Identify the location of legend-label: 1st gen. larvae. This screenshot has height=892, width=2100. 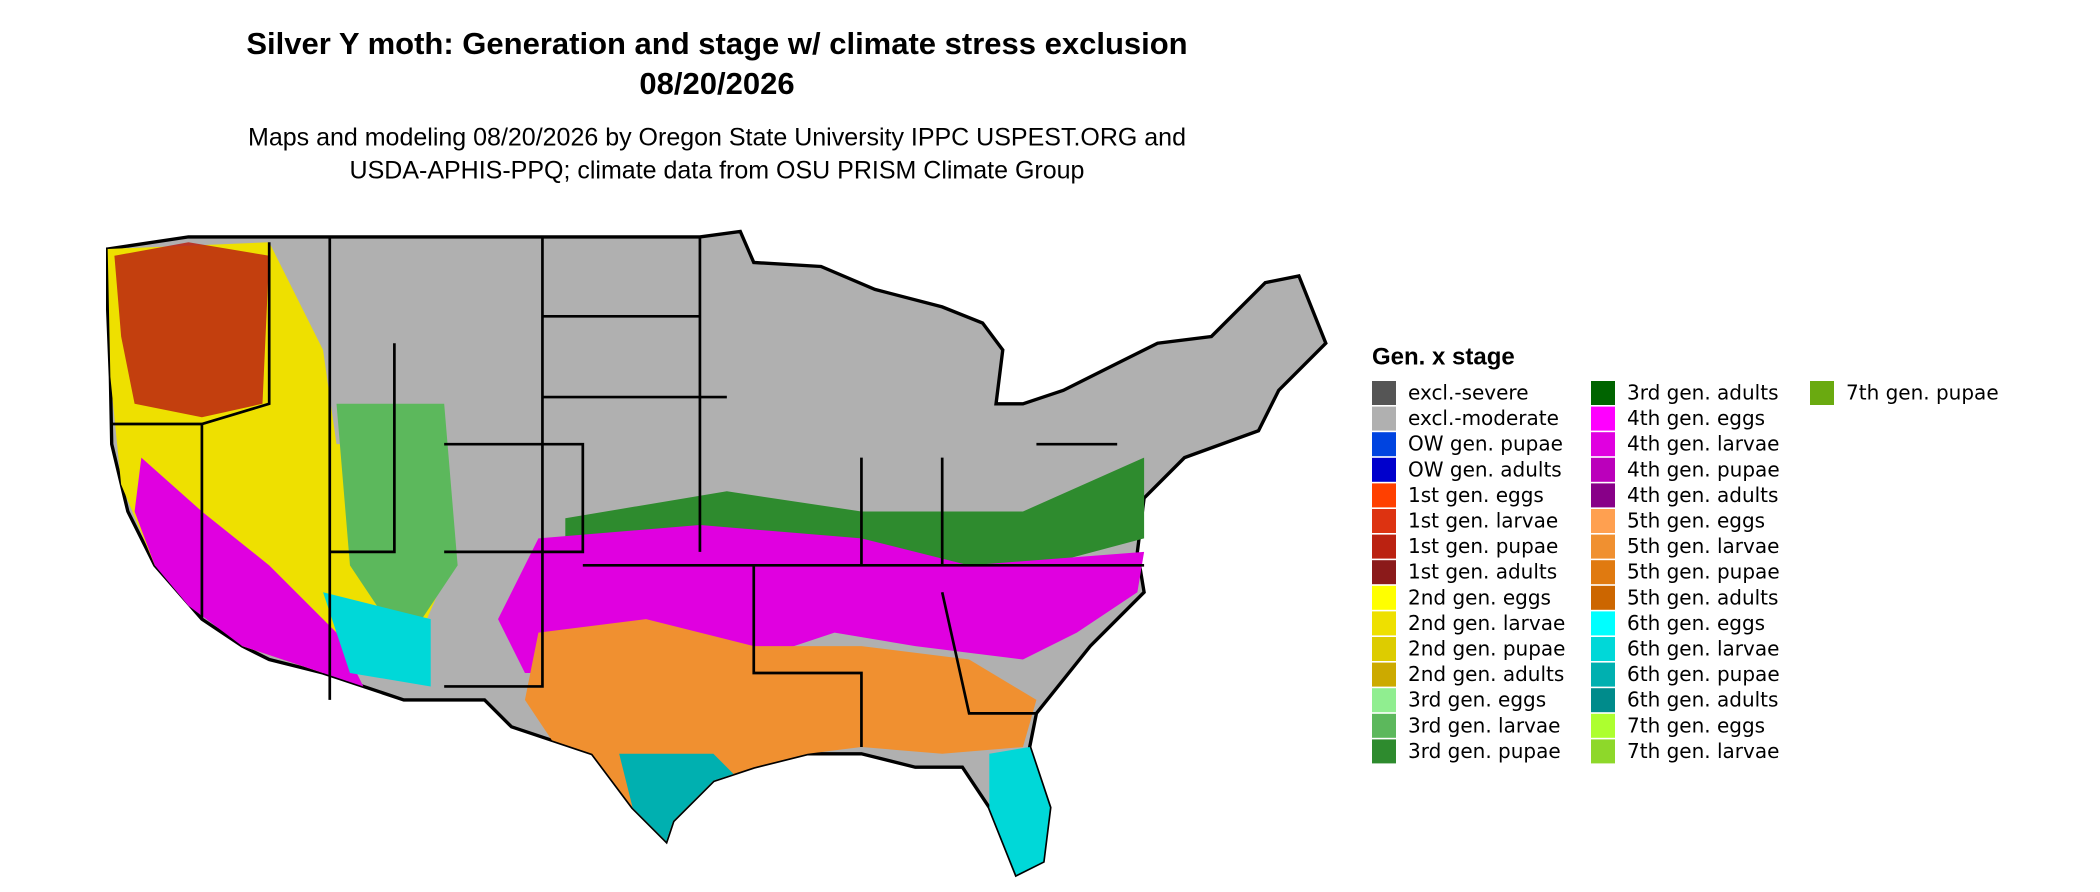
(1483, 521).